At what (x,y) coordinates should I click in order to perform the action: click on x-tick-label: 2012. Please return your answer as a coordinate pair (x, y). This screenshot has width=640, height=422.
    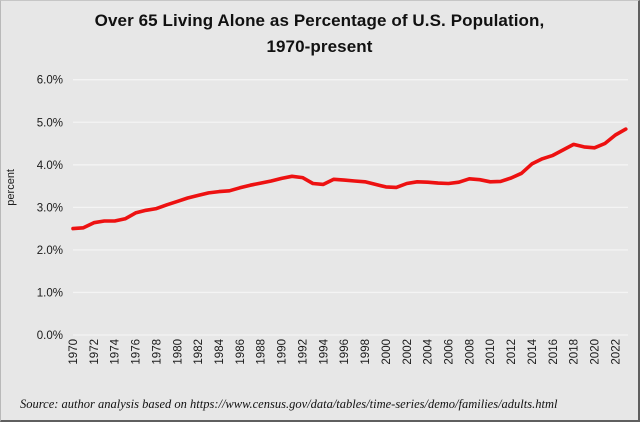
    Looking at the image, I should click on (512, 352).